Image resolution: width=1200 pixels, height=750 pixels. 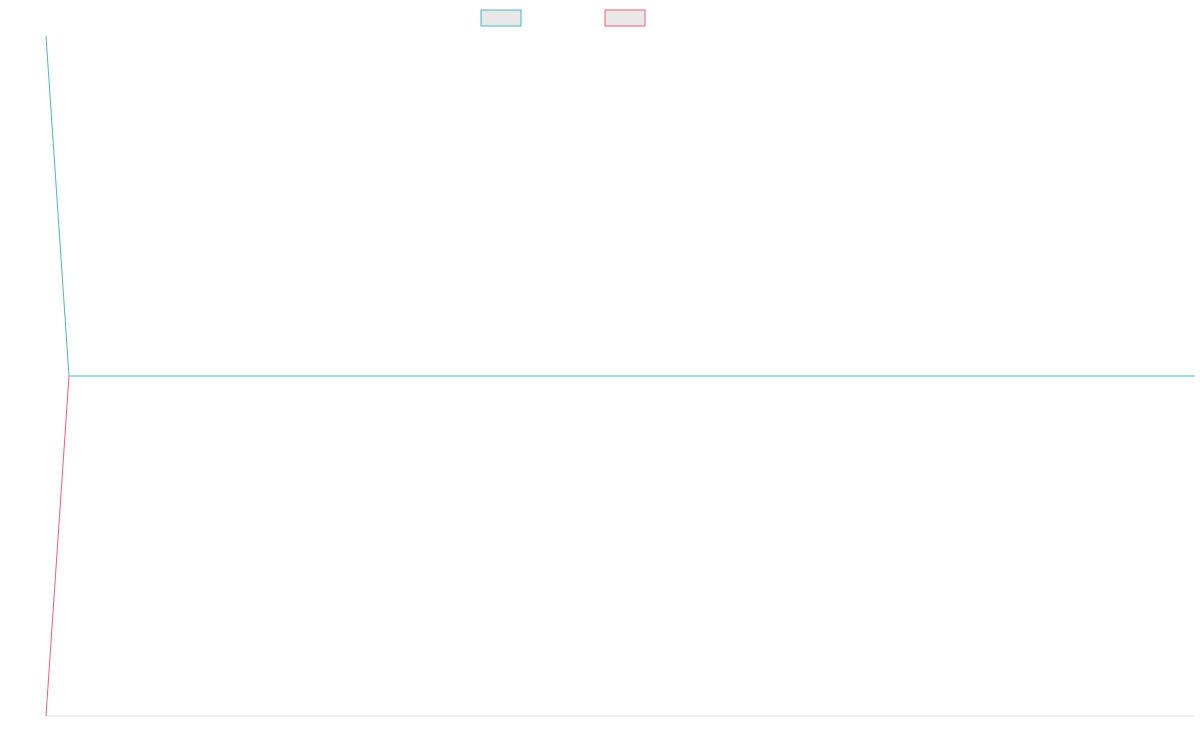 What do you see at coordinates (563, 18) in the screenshot?
I see `legend` at bounding box center [563, 18].